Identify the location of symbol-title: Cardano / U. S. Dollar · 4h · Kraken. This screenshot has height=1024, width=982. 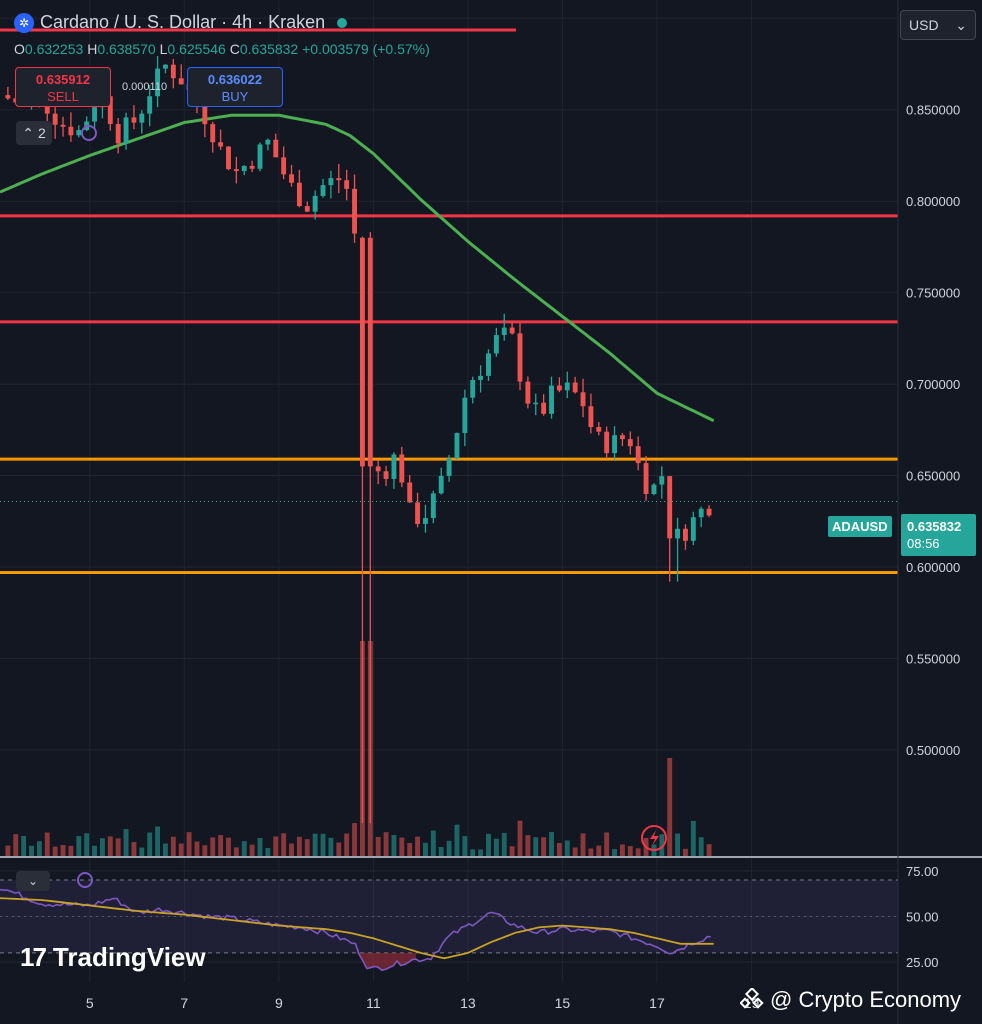
(183, 22).